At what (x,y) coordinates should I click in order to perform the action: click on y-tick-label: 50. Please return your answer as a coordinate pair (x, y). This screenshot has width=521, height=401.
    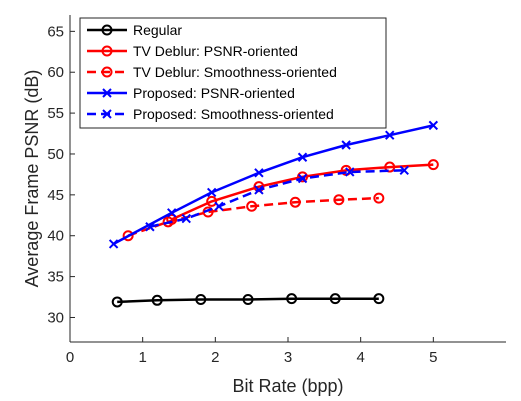
    Looking at the image, I should click on (55, 154).